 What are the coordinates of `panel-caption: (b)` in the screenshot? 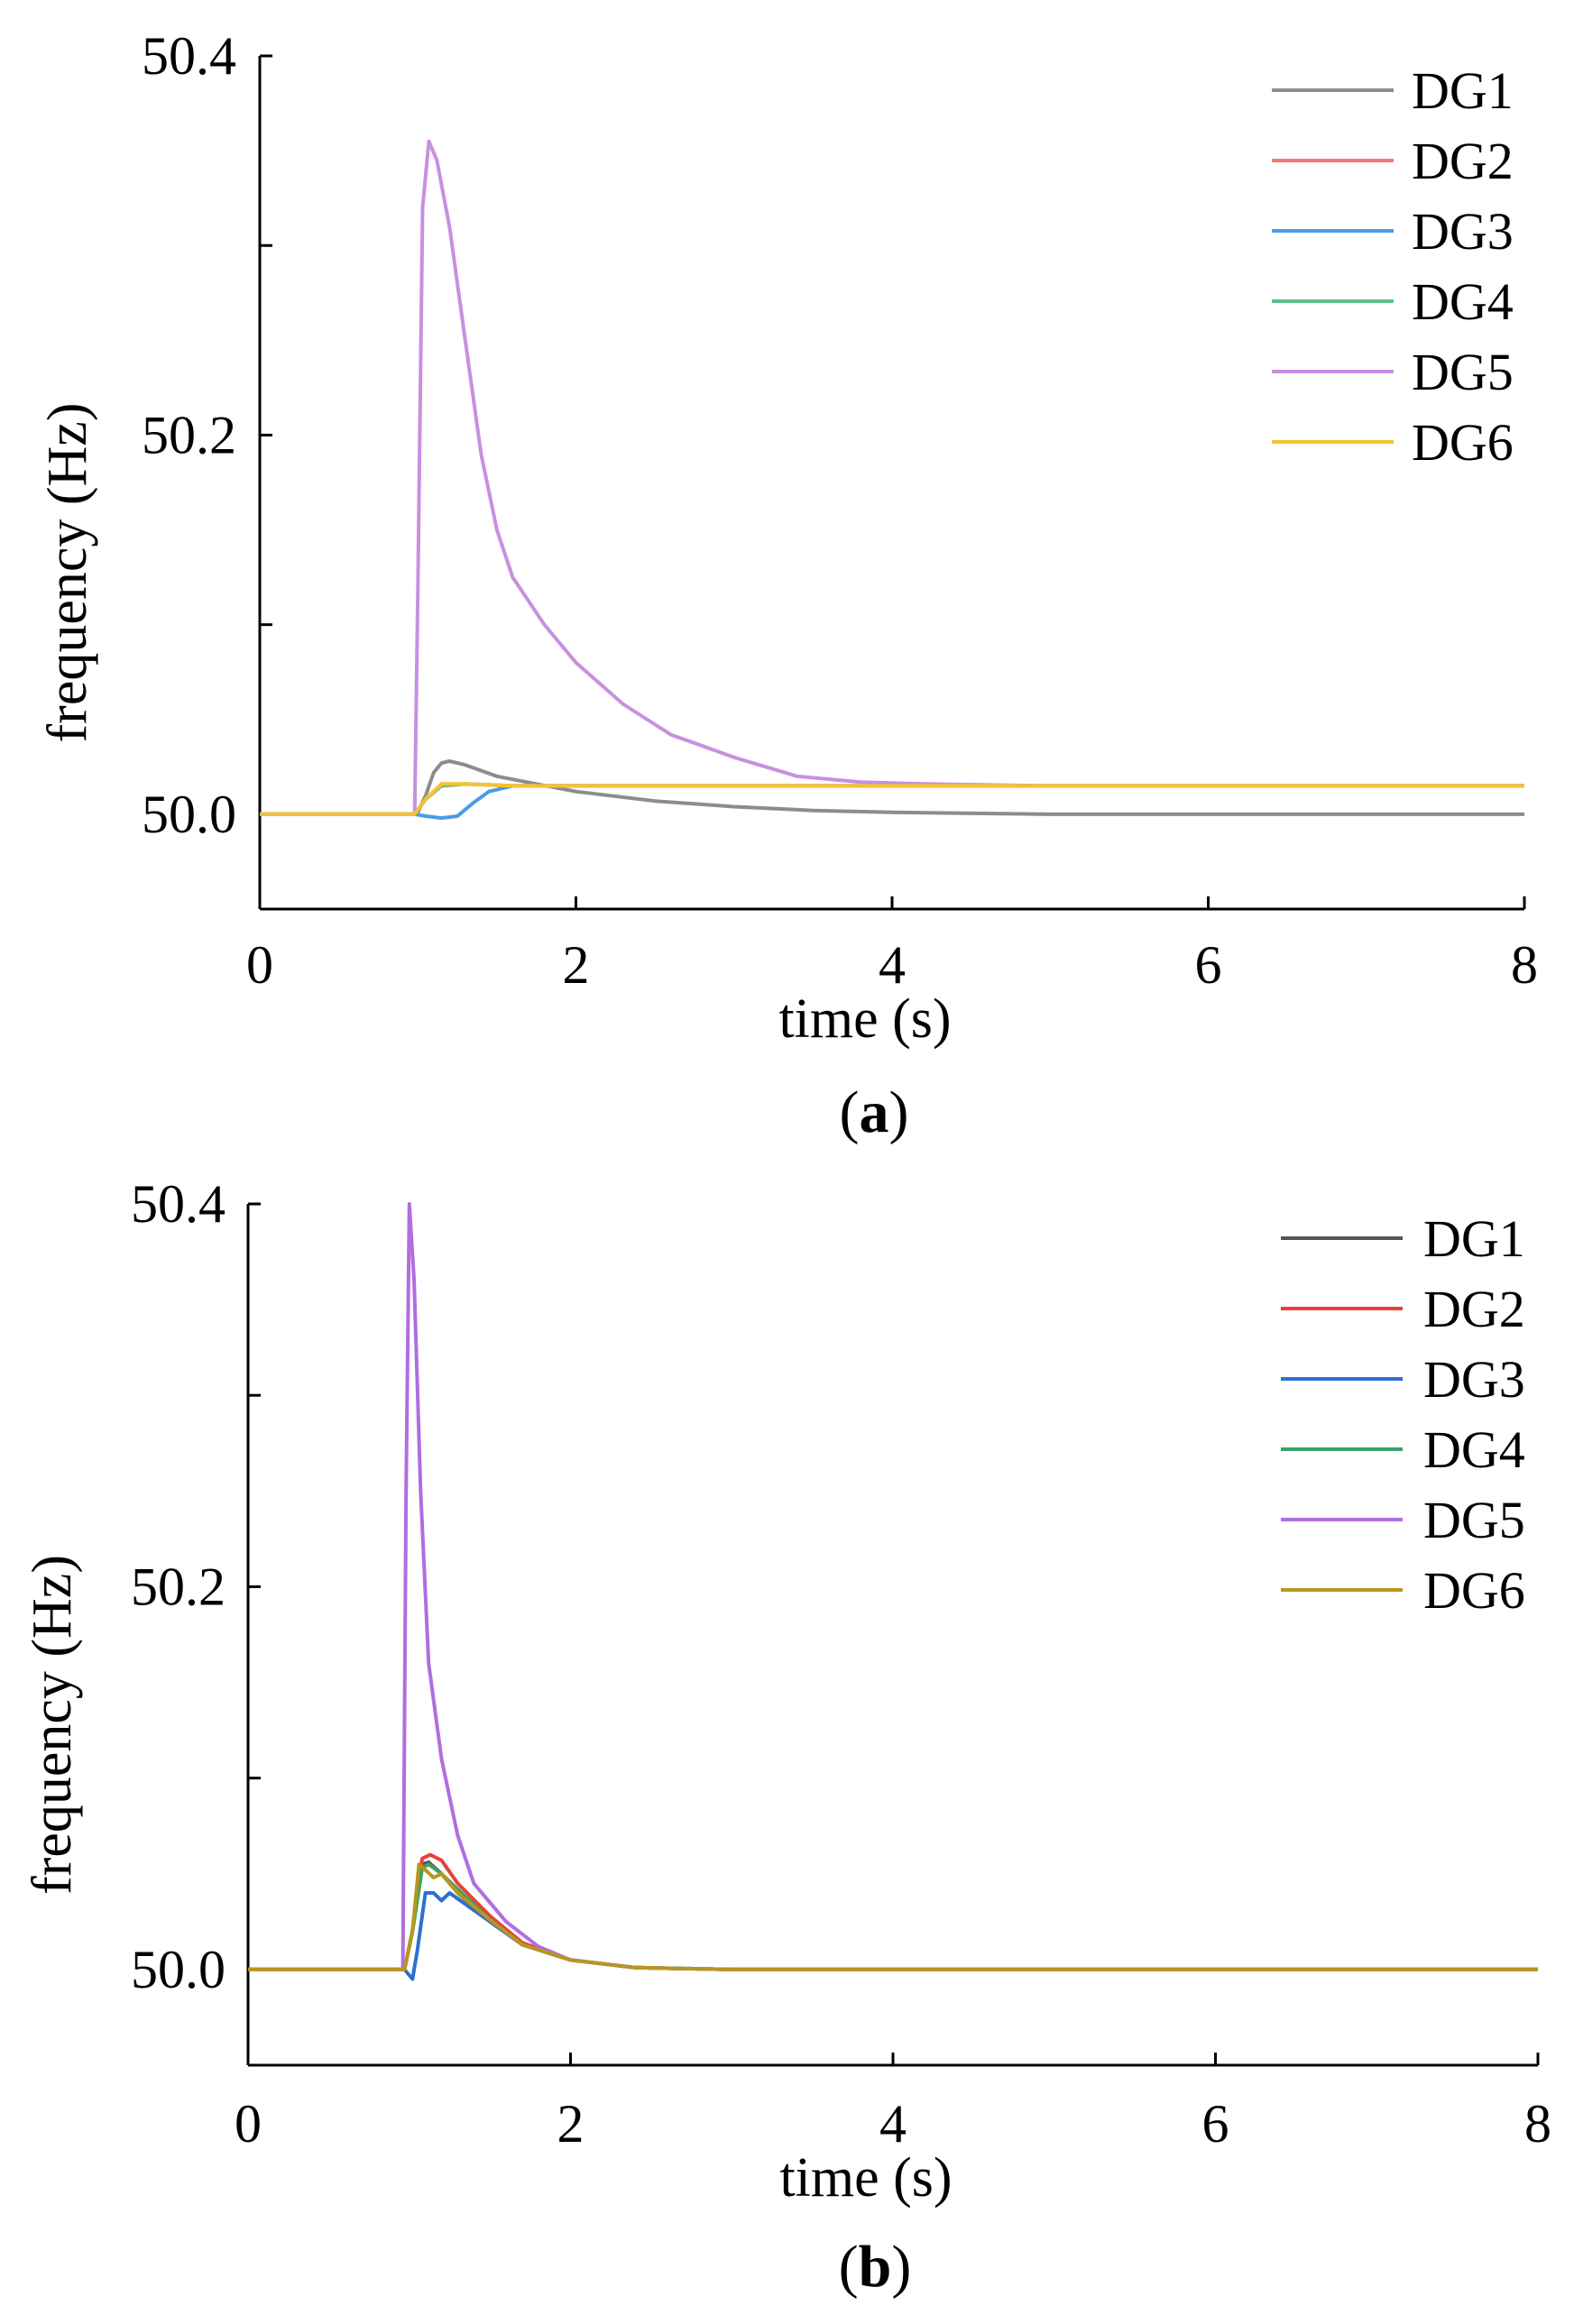 It's located at (876, 2267).